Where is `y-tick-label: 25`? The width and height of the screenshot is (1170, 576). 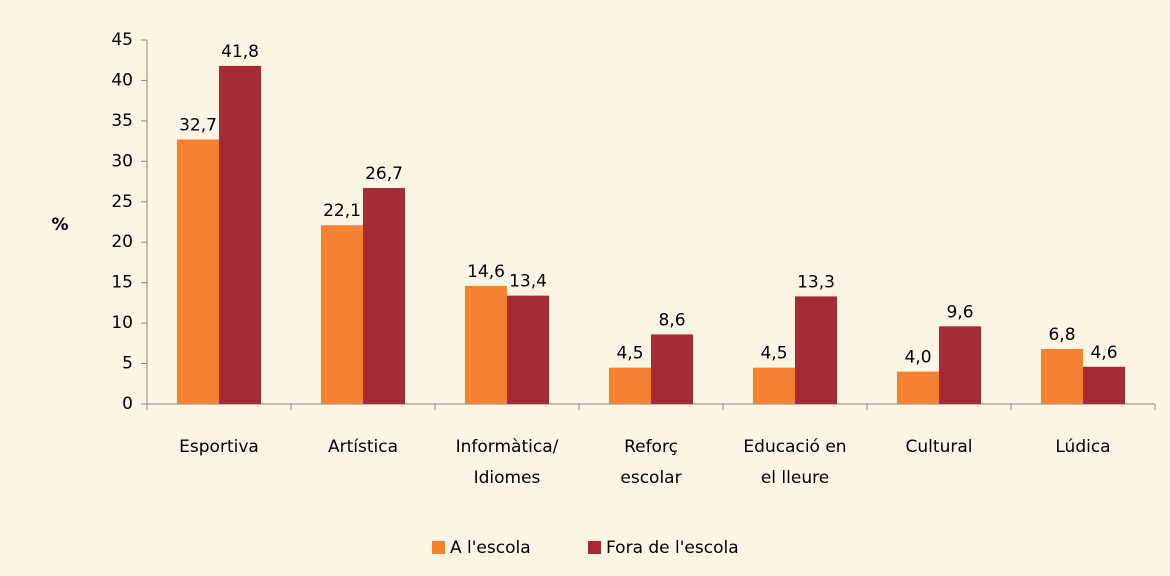 y-tick-label: 25 is located at coordinates (122, 202).